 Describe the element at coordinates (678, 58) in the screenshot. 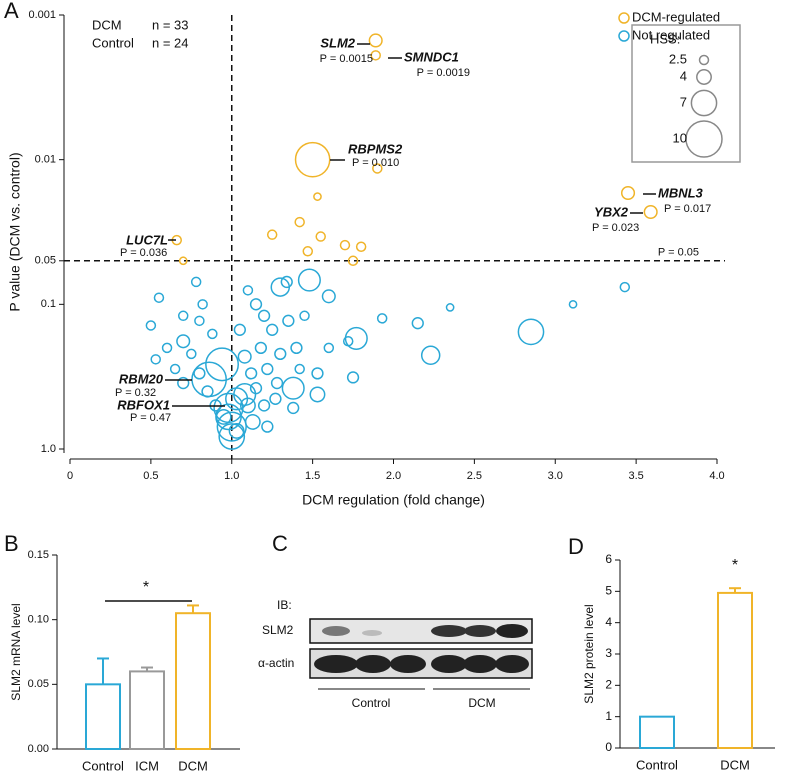

I see `size-legend-label: 2.5` at that location.